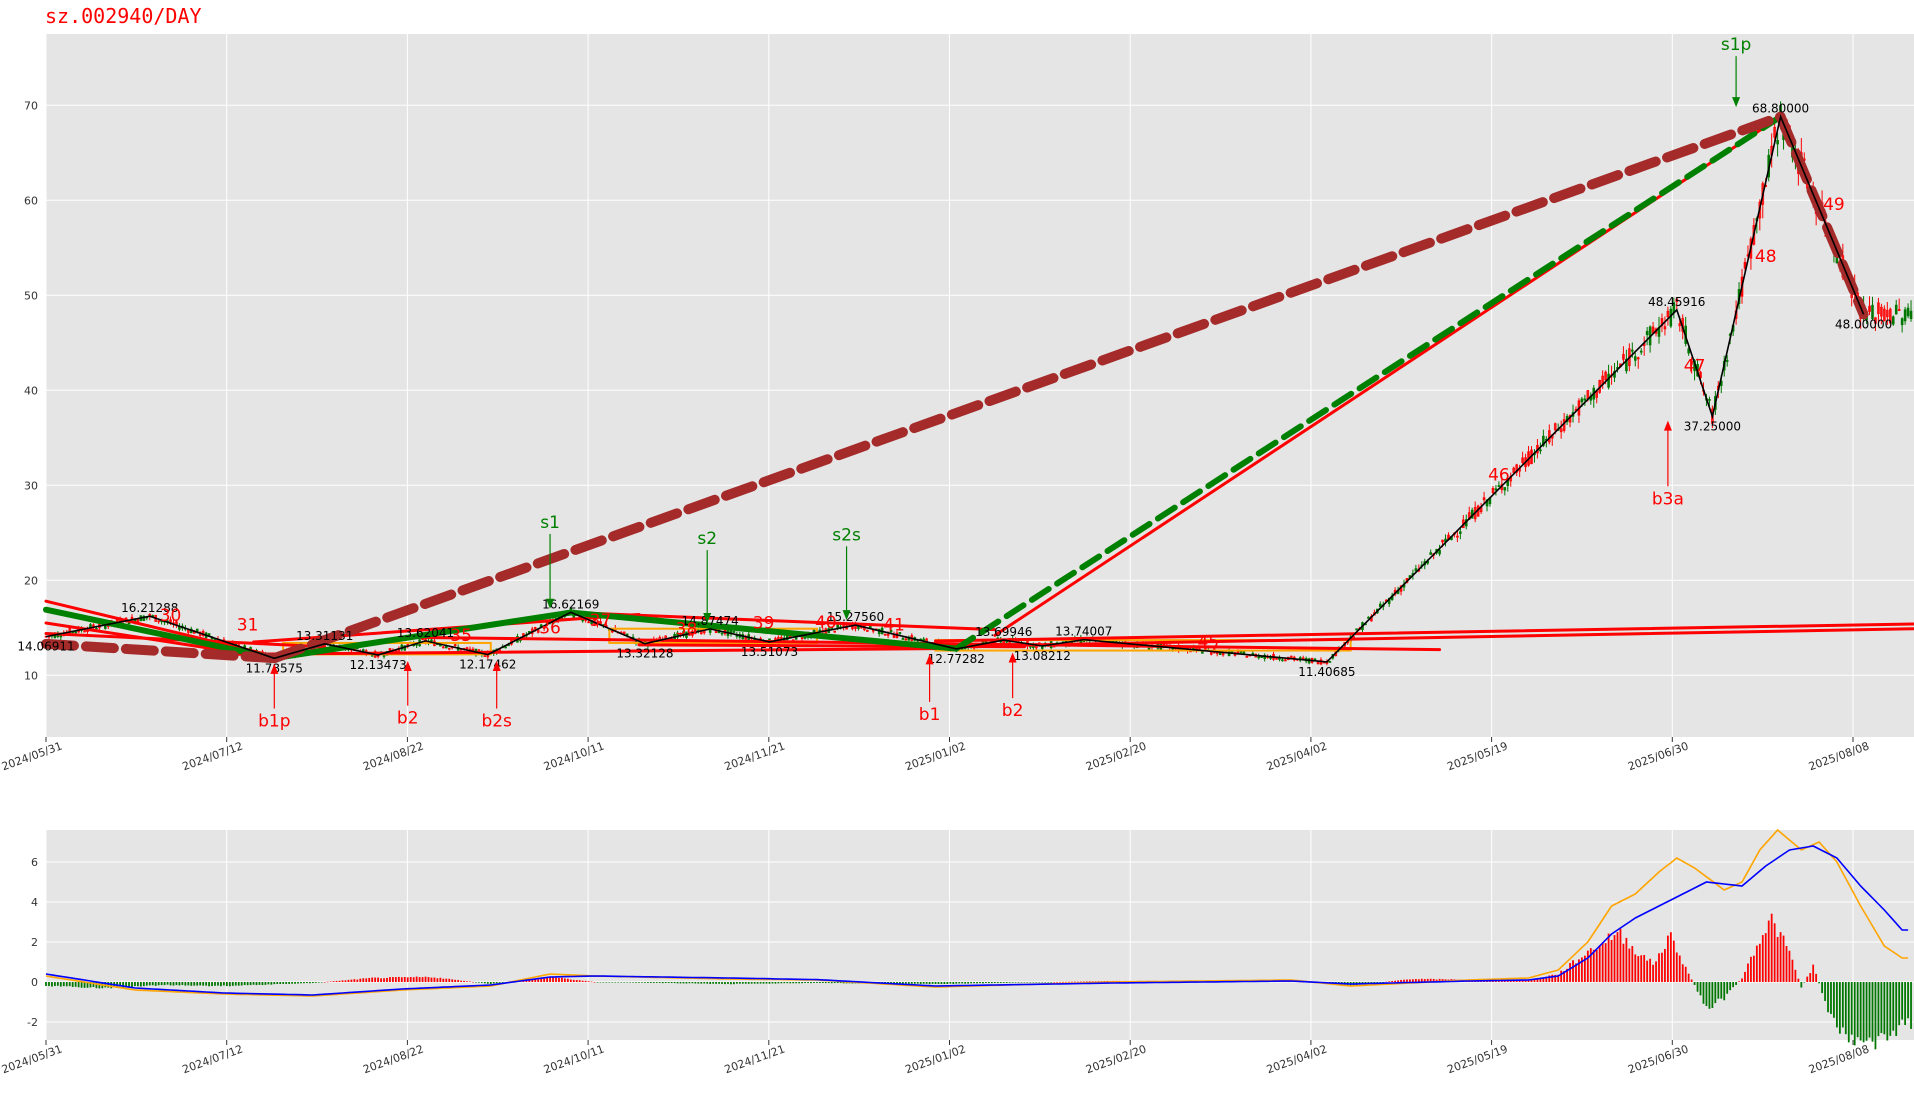  I want to click on price-y-tick-label: 10, so click(31, 675).